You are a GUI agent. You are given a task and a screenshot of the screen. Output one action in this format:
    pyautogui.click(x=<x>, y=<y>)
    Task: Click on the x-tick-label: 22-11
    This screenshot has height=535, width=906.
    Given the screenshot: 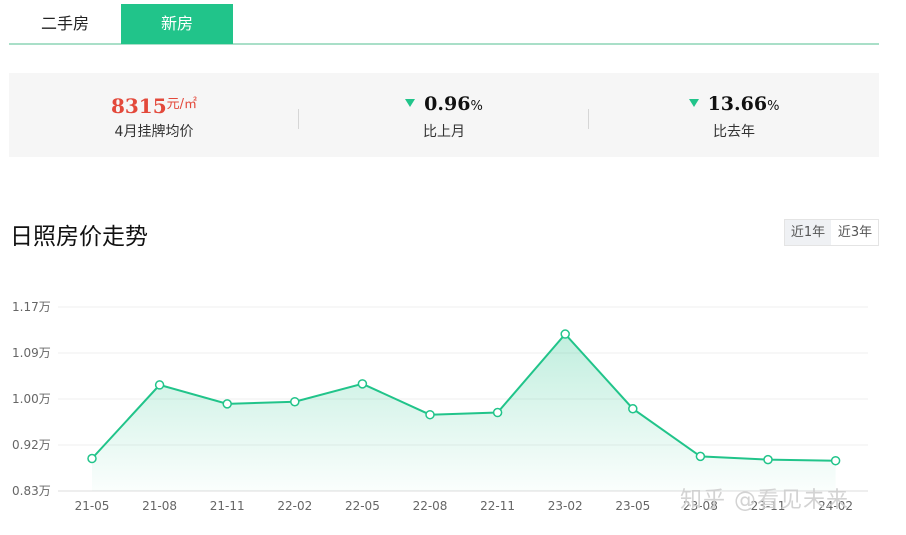 What is the action you would take?
    pyautogui.click(x=497, y=506)
    